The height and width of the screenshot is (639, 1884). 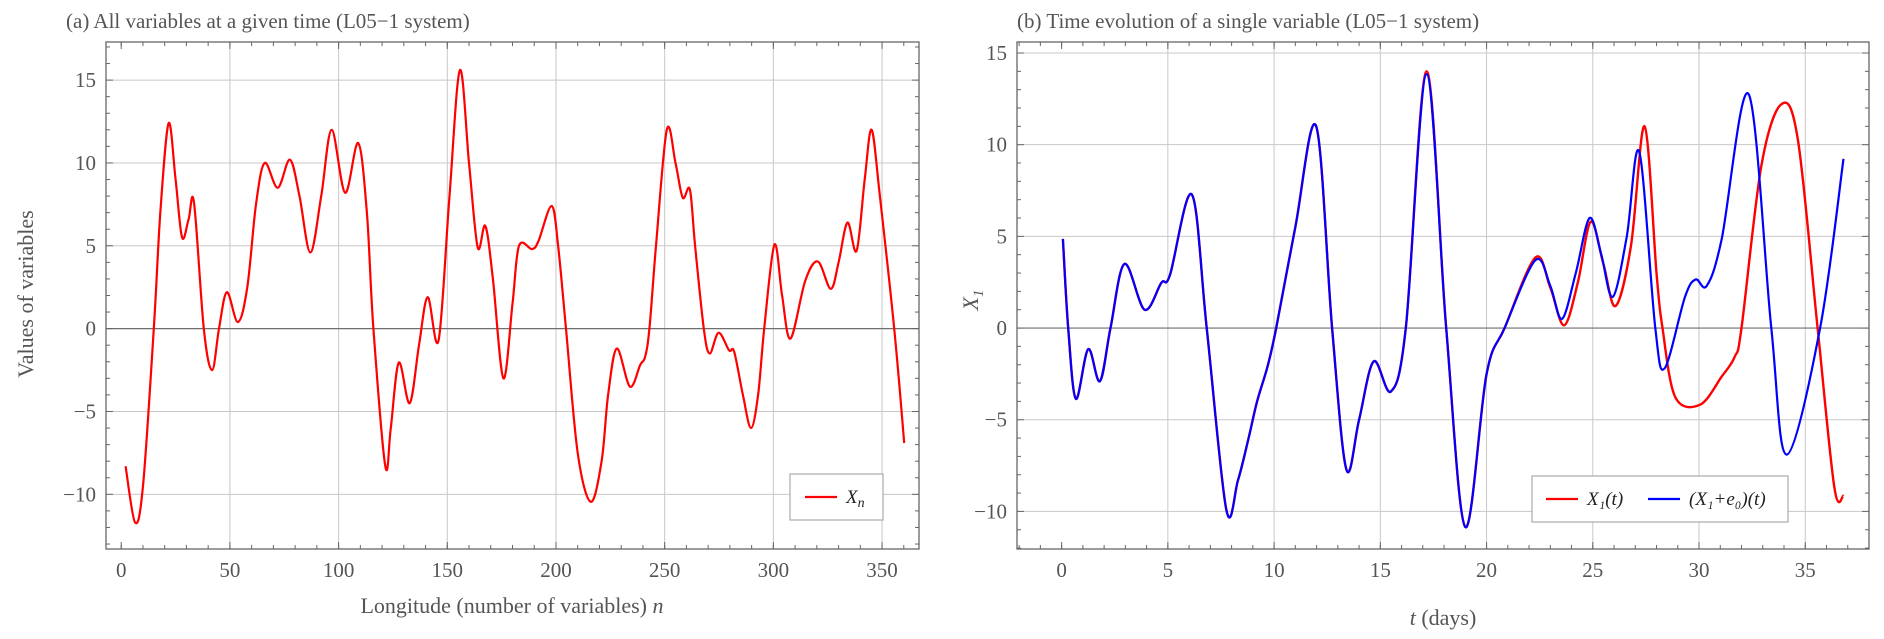 What do you see at coordinates (1274, 570) in the screenshot?
I see `x-tick-label: 10` at bounding box center [1274, 570].